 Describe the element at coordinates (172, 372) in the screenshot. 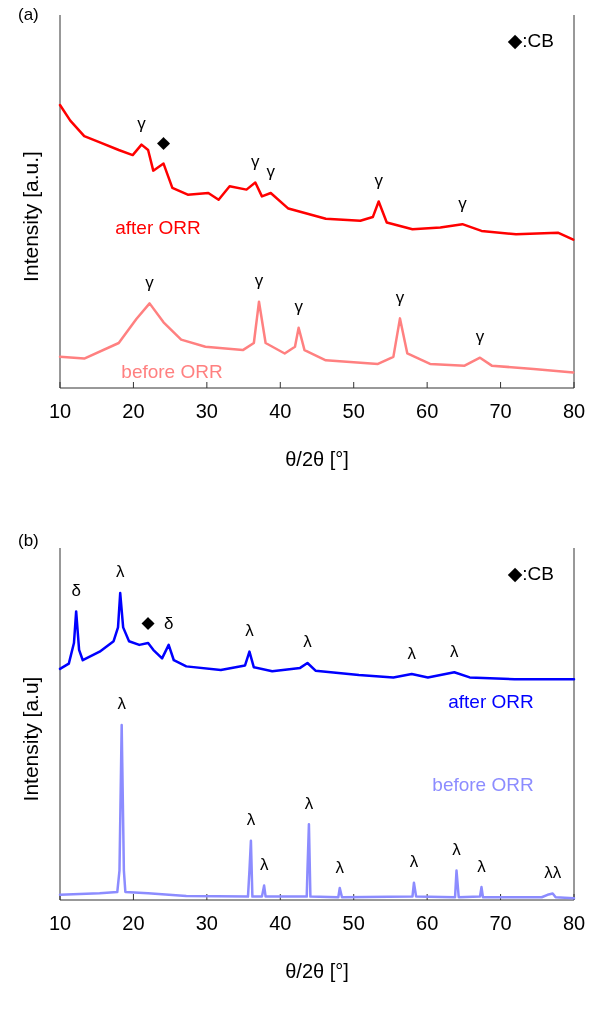

I see `series-label: before ORR` at that location.